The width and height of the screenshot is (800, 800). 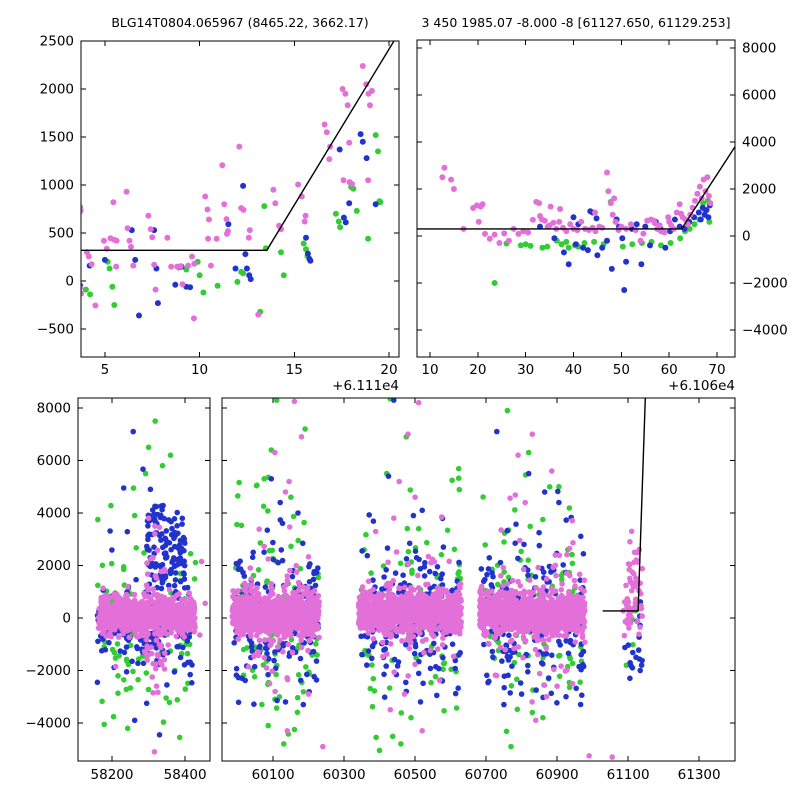 What do you see at coordinates (185, 775) in the screenshot?
I see `svg-text: 58400` at bounding box center [185, 775].